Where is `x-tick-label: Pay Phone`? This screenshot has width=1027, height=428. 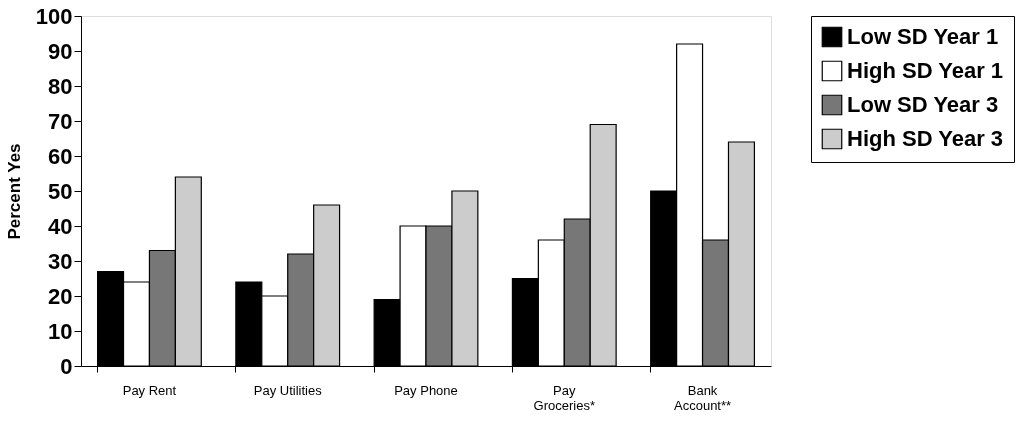
x-tick-label: Pay Phone is located at coordinates (426, 390).